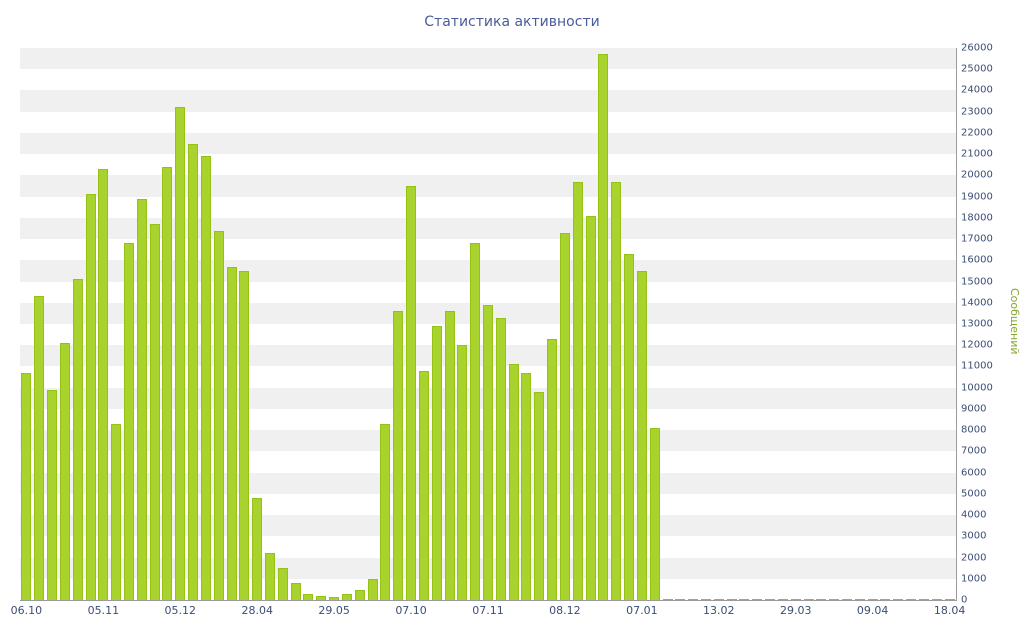 The width and height of the screenshot is (1024, 640). Describe the element at coordinates (977, 324) in the screenshot. I see `y-tick-label: 13000` at that location.